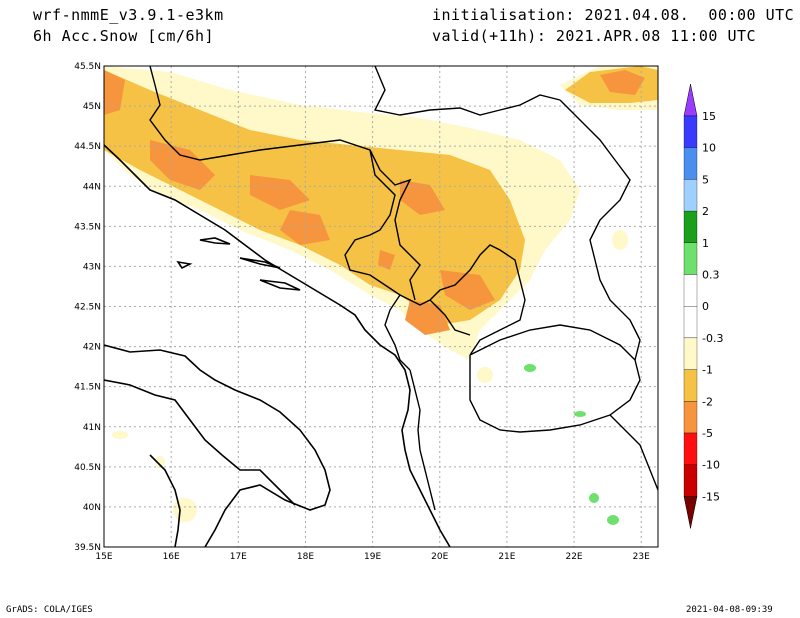 Image resolution: width=800 pixels, height=618 pixels. I want to click on longitude-tick-label: 17E, so click(238, 557).